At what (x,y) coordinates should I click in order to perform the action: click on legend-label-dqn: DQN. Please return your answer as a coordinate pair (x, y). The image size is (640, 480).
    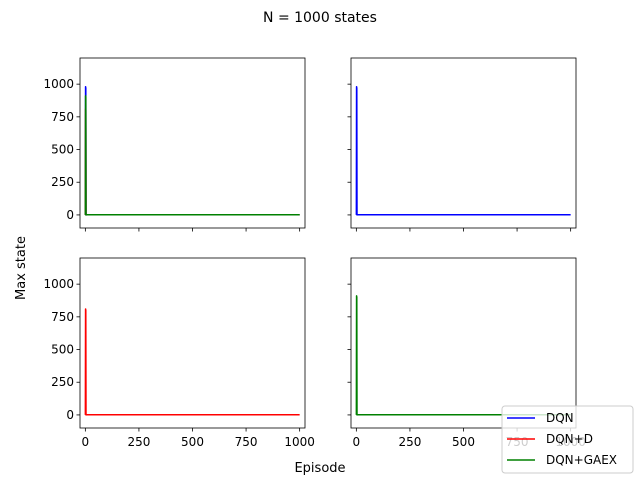
    Looking at the image, I should click on (560, 418).